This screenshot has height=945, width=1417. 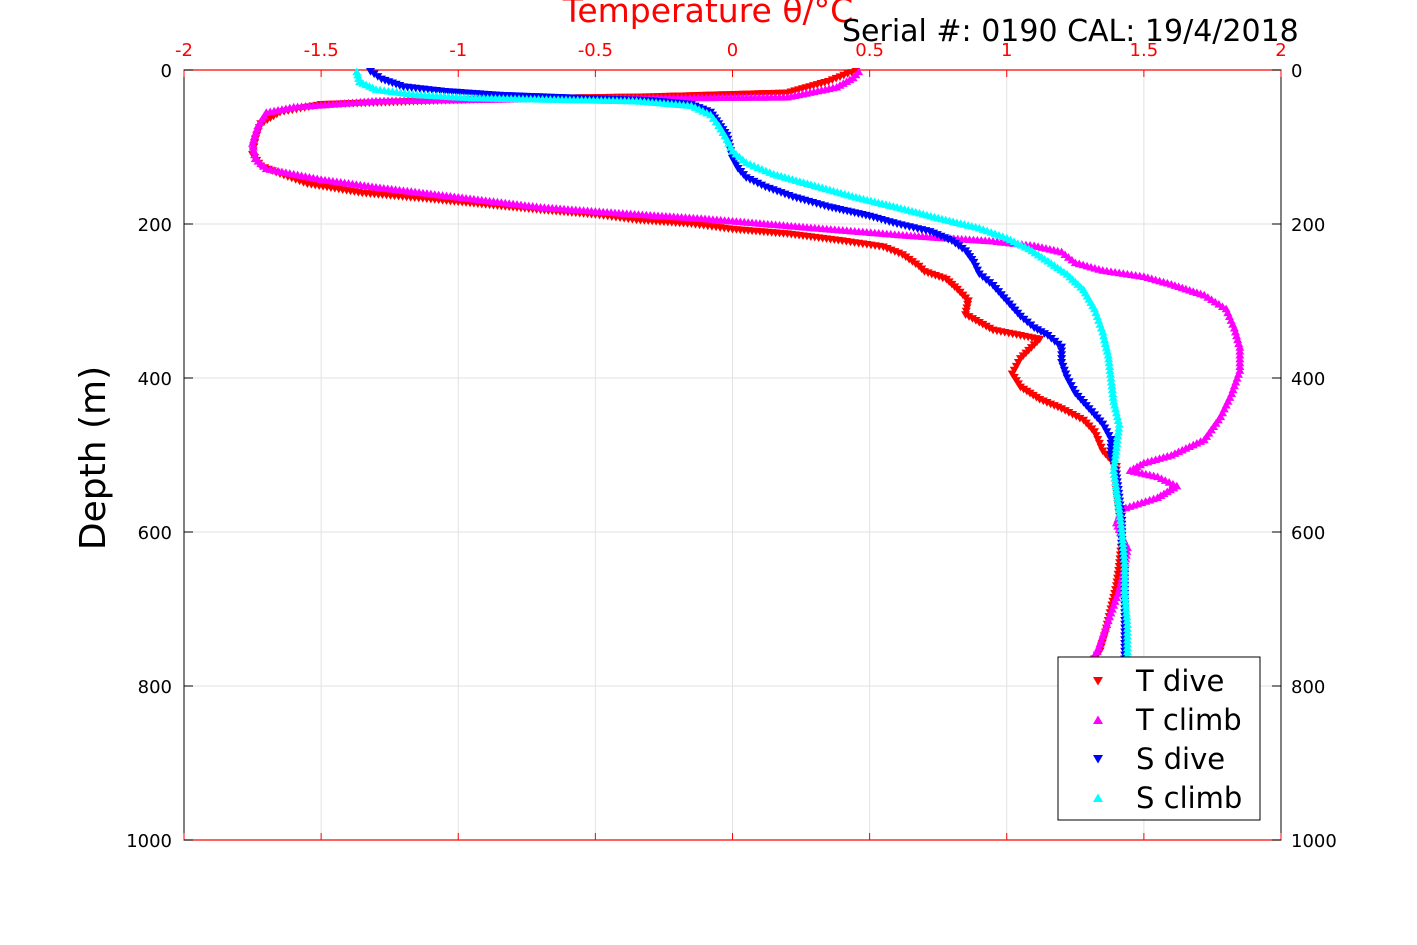 What do you see at coordinates (93, 458) in the screenshot?
I see `y-axis-title: Depth (m)` at bounding box center [93, 458].